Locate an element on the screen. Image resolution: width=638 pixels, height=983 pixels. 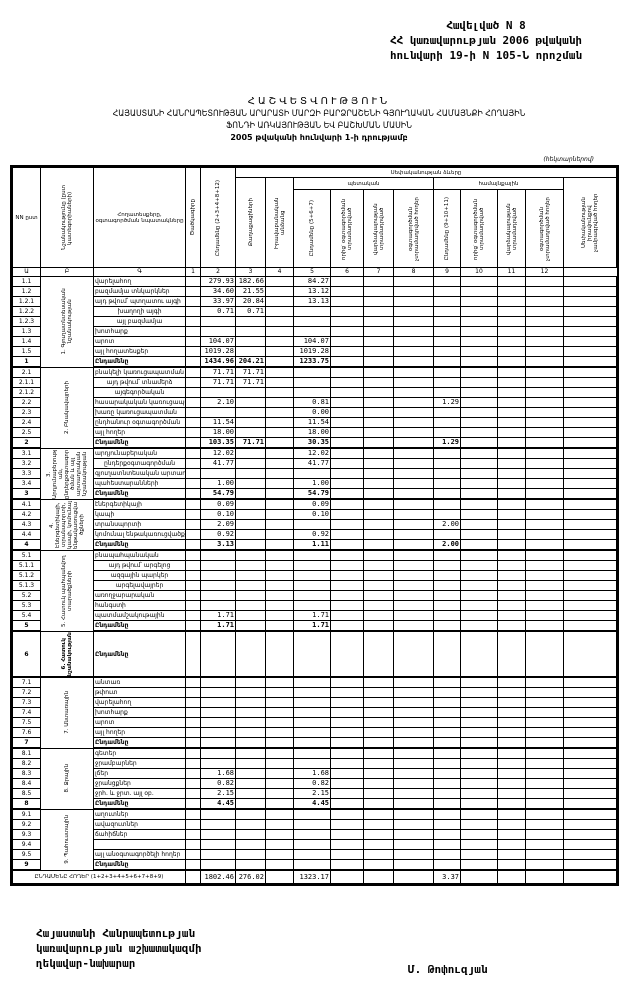
row-number: 2.5 is located at coordinates (26, 432).